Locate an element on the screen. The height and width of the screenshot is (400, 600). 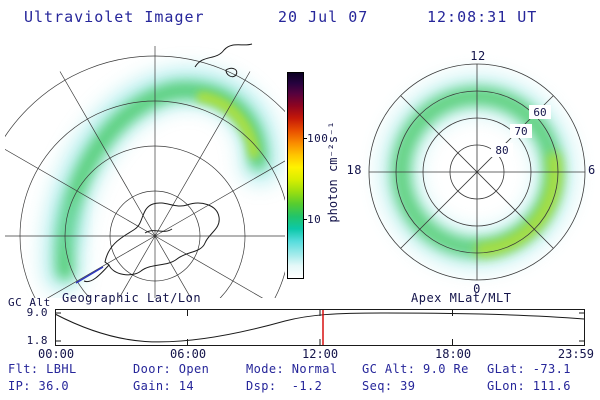
mlat-label-60: 60 is located at coordinates (539, 112).